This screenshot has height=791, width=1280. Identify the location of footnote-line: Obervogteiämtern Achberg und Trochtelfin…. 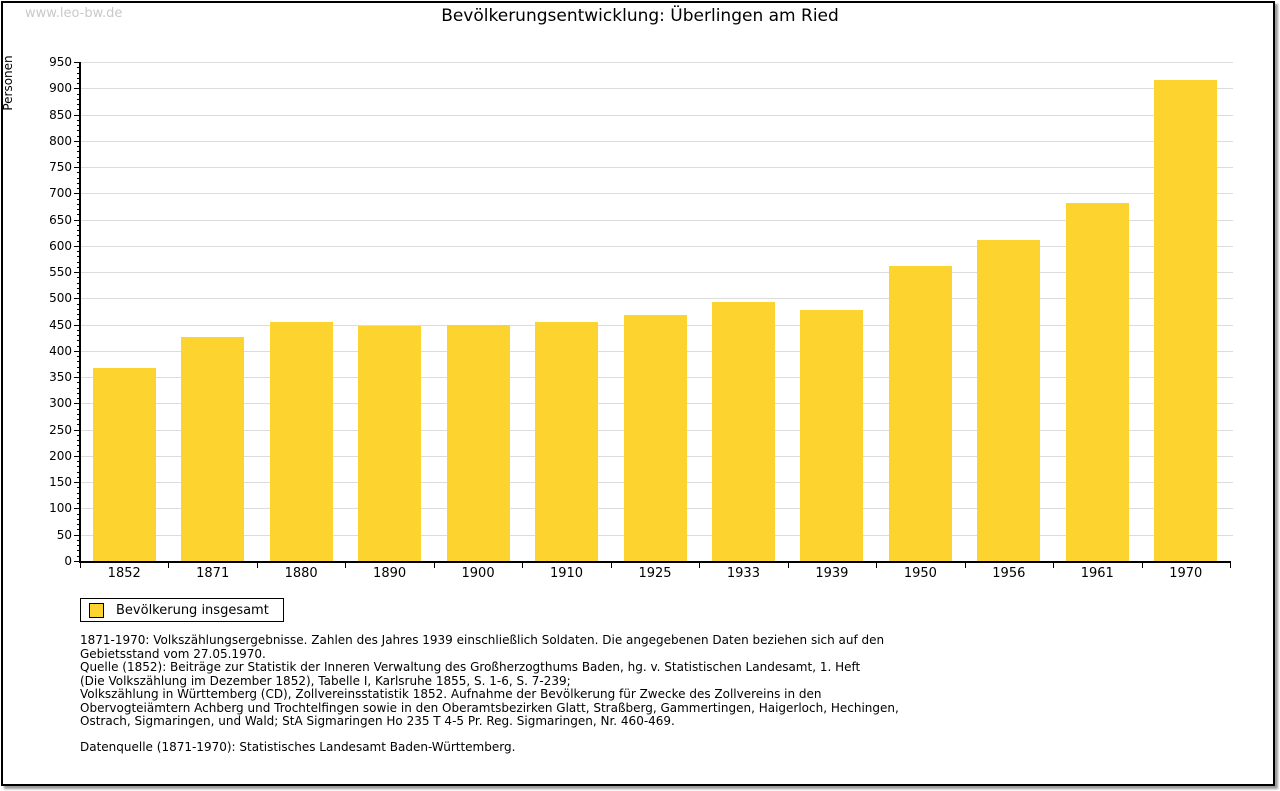
(489, 707).